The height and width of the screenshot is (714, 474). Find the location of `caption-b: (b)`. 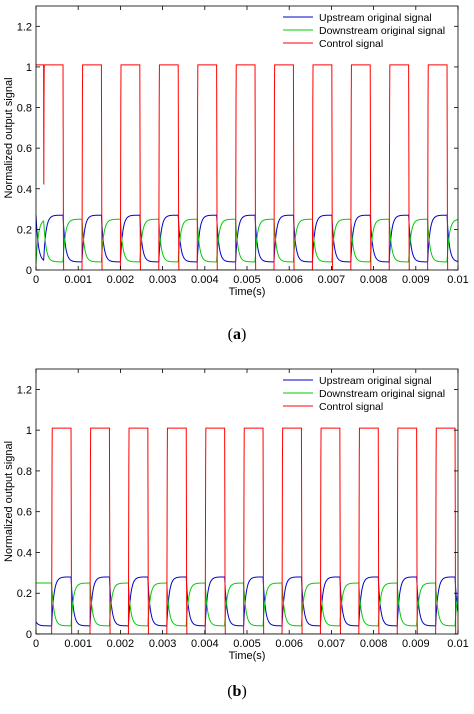

caption-b: (b) is located at coordinates (237, 691).